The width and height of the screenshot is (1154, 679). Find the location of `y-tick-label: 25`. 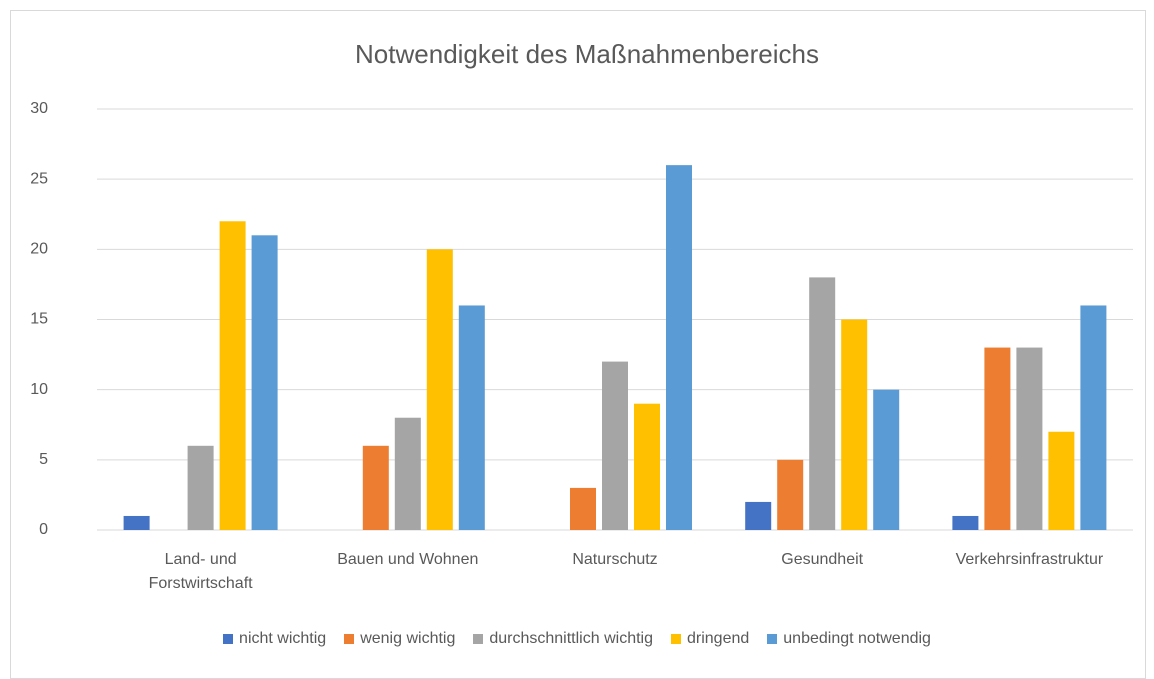

y-tick-label: 25 is located at coordinates (39, 178).